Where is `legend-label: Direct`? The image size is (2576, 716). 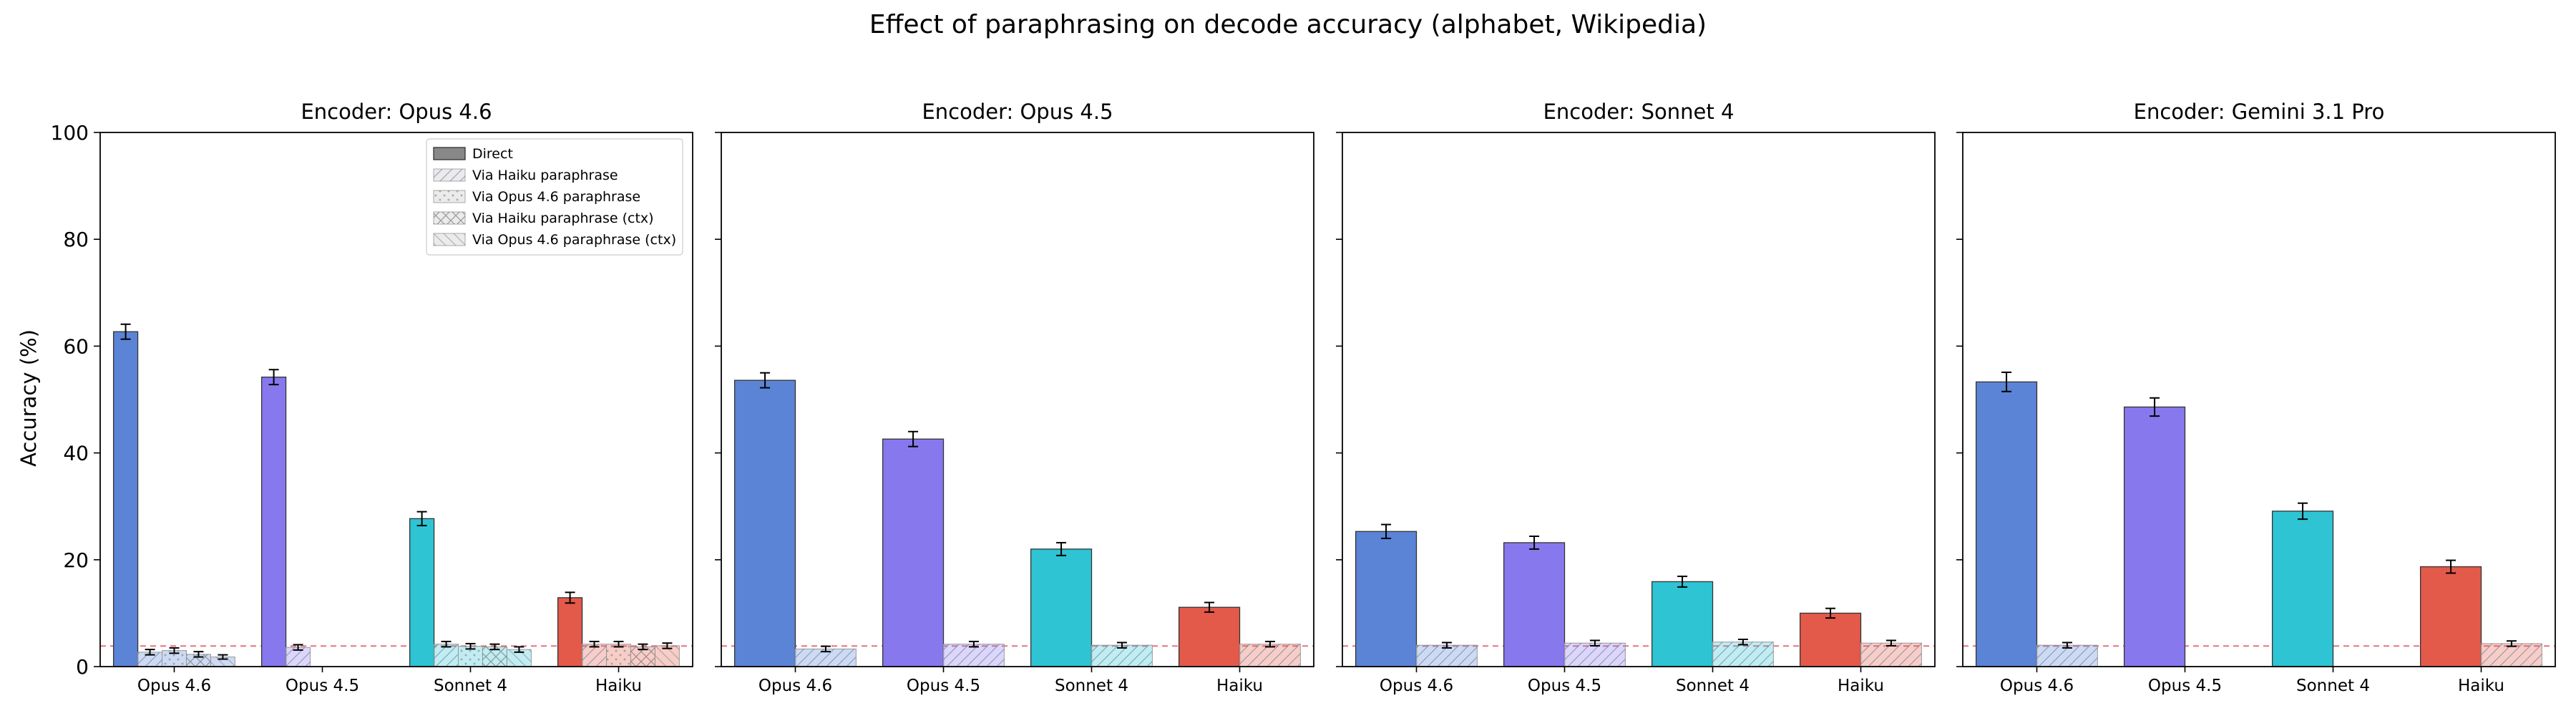
legend-label: Direct is located at coordinates (492, 154).